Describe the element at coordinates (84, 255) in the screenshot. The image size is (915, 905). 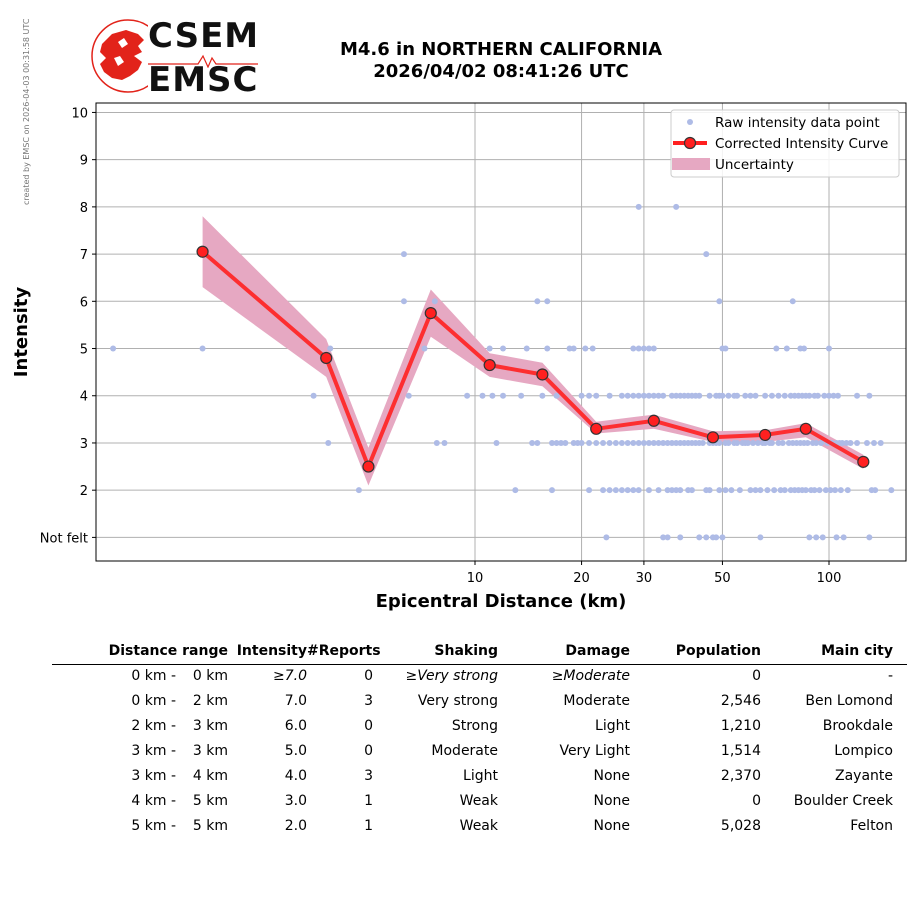
I see `y-tick-label: 7` at that location.